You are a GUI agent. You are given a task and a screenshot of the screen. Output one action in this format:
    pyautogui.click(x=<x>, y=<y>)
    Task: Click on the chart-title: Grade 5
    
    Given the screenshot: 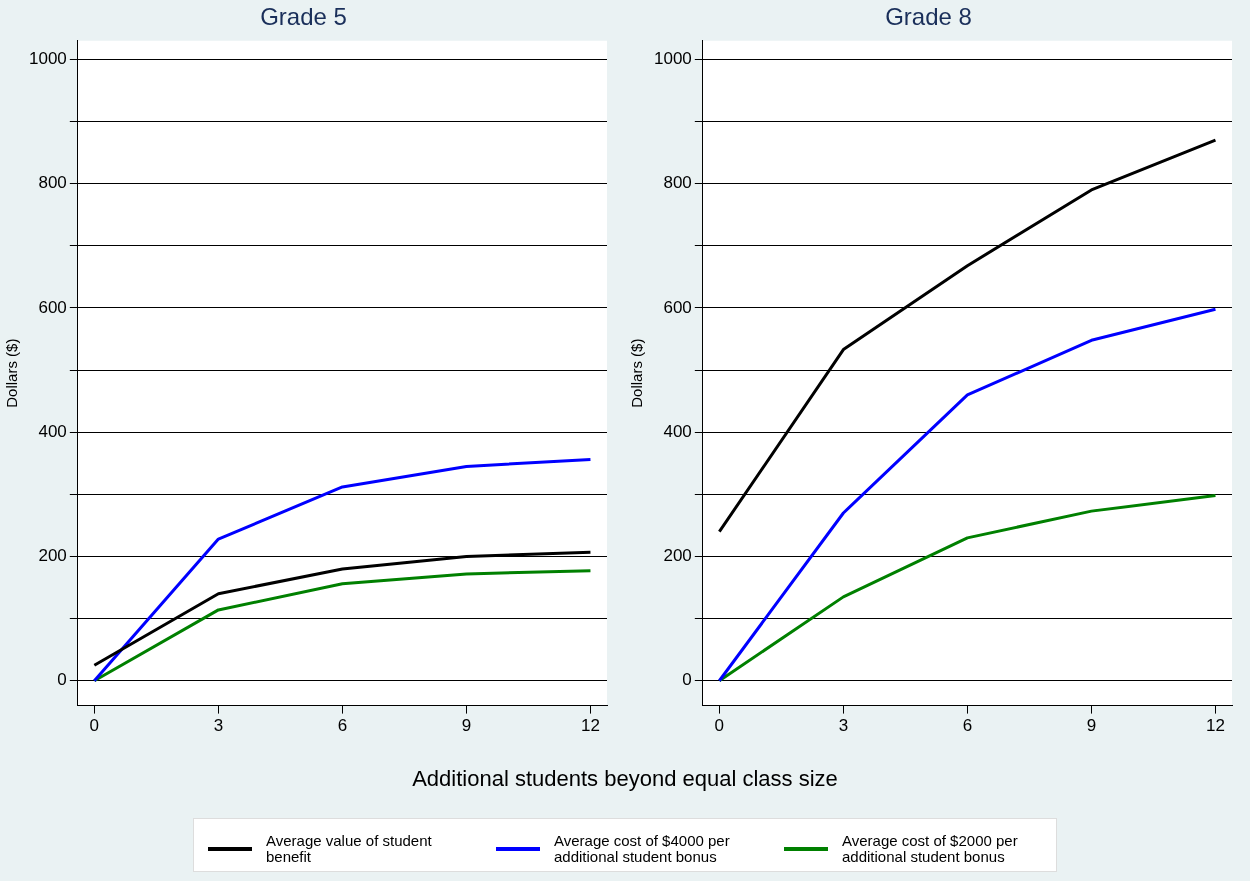 What is the action you would take?
    pyautogui.click(x=303, y=17)
    